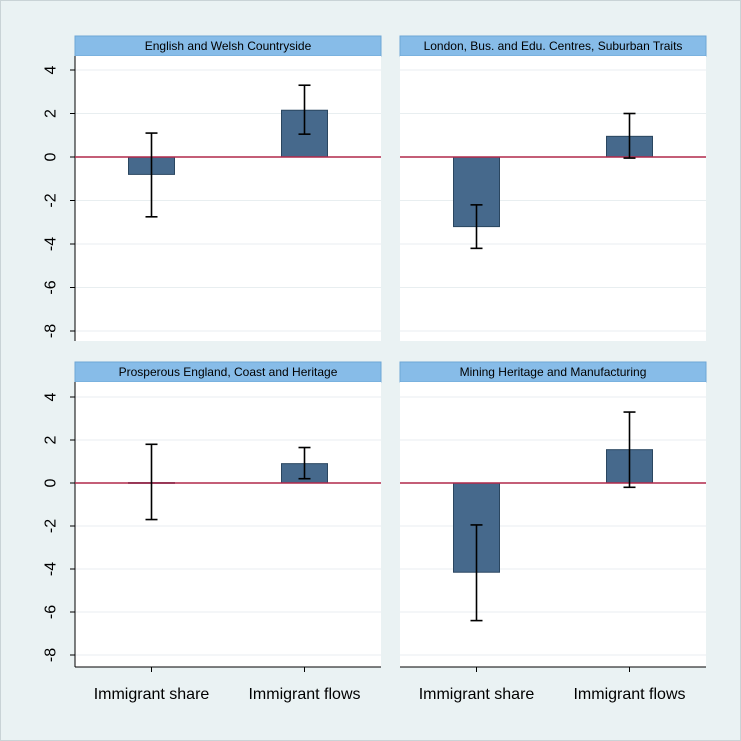 The image size is (741, 741). I want to click on panel-title: English and Welsh Countryside, so click(228, 46).